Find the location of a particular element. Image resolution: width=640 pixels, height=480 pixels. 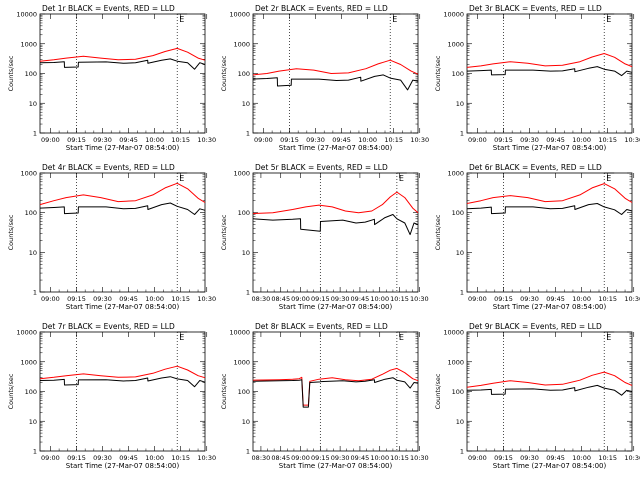

x-tick-label: 08:30 is located at coordinates (261, 458).